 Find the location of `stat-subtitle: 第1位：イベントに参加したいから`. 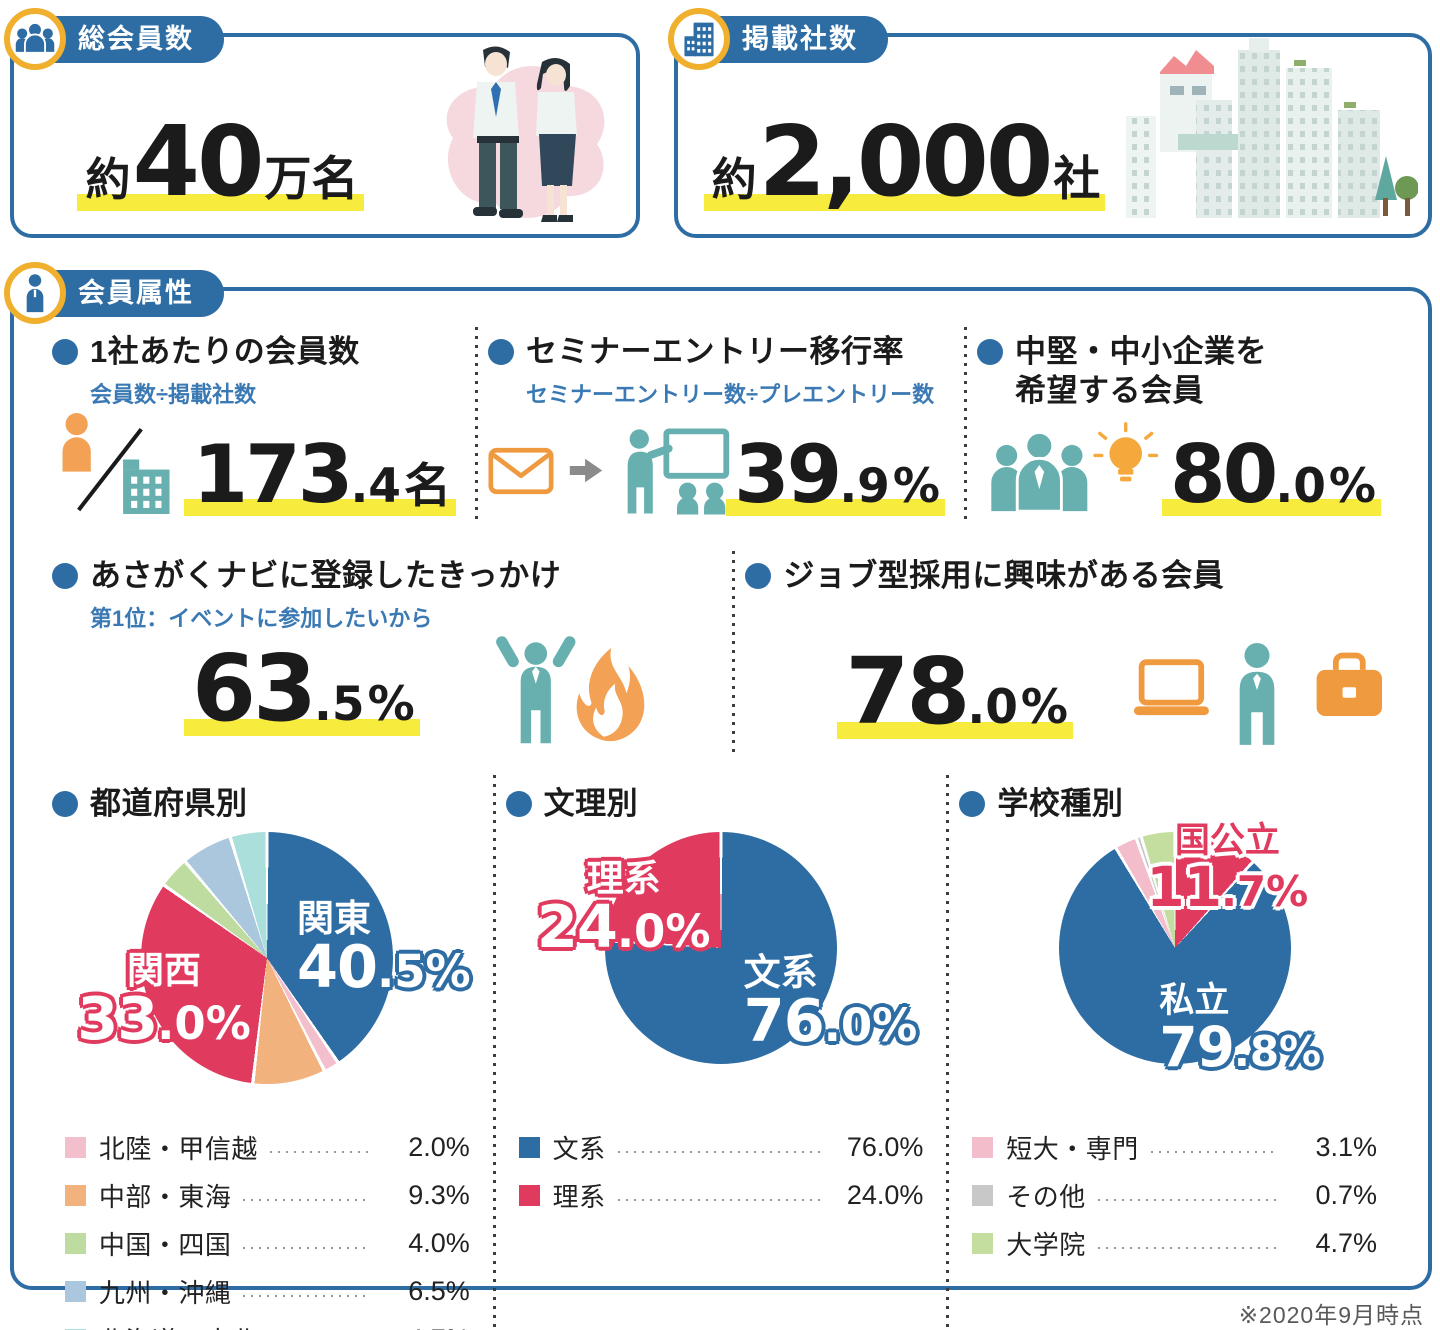

stat-subtitle: 第1位：イベントに参加したいから is located at coordinates (261, 618).